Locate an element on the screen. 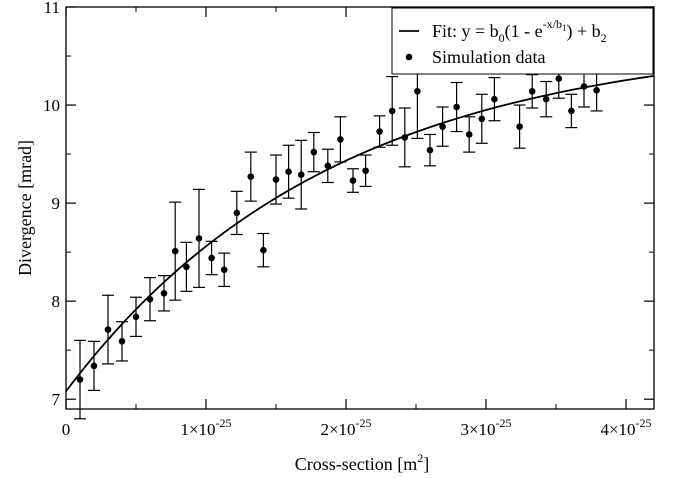 This screenshot has height=478, width=680. legend-data-marker is located at coordinates (409, 57).